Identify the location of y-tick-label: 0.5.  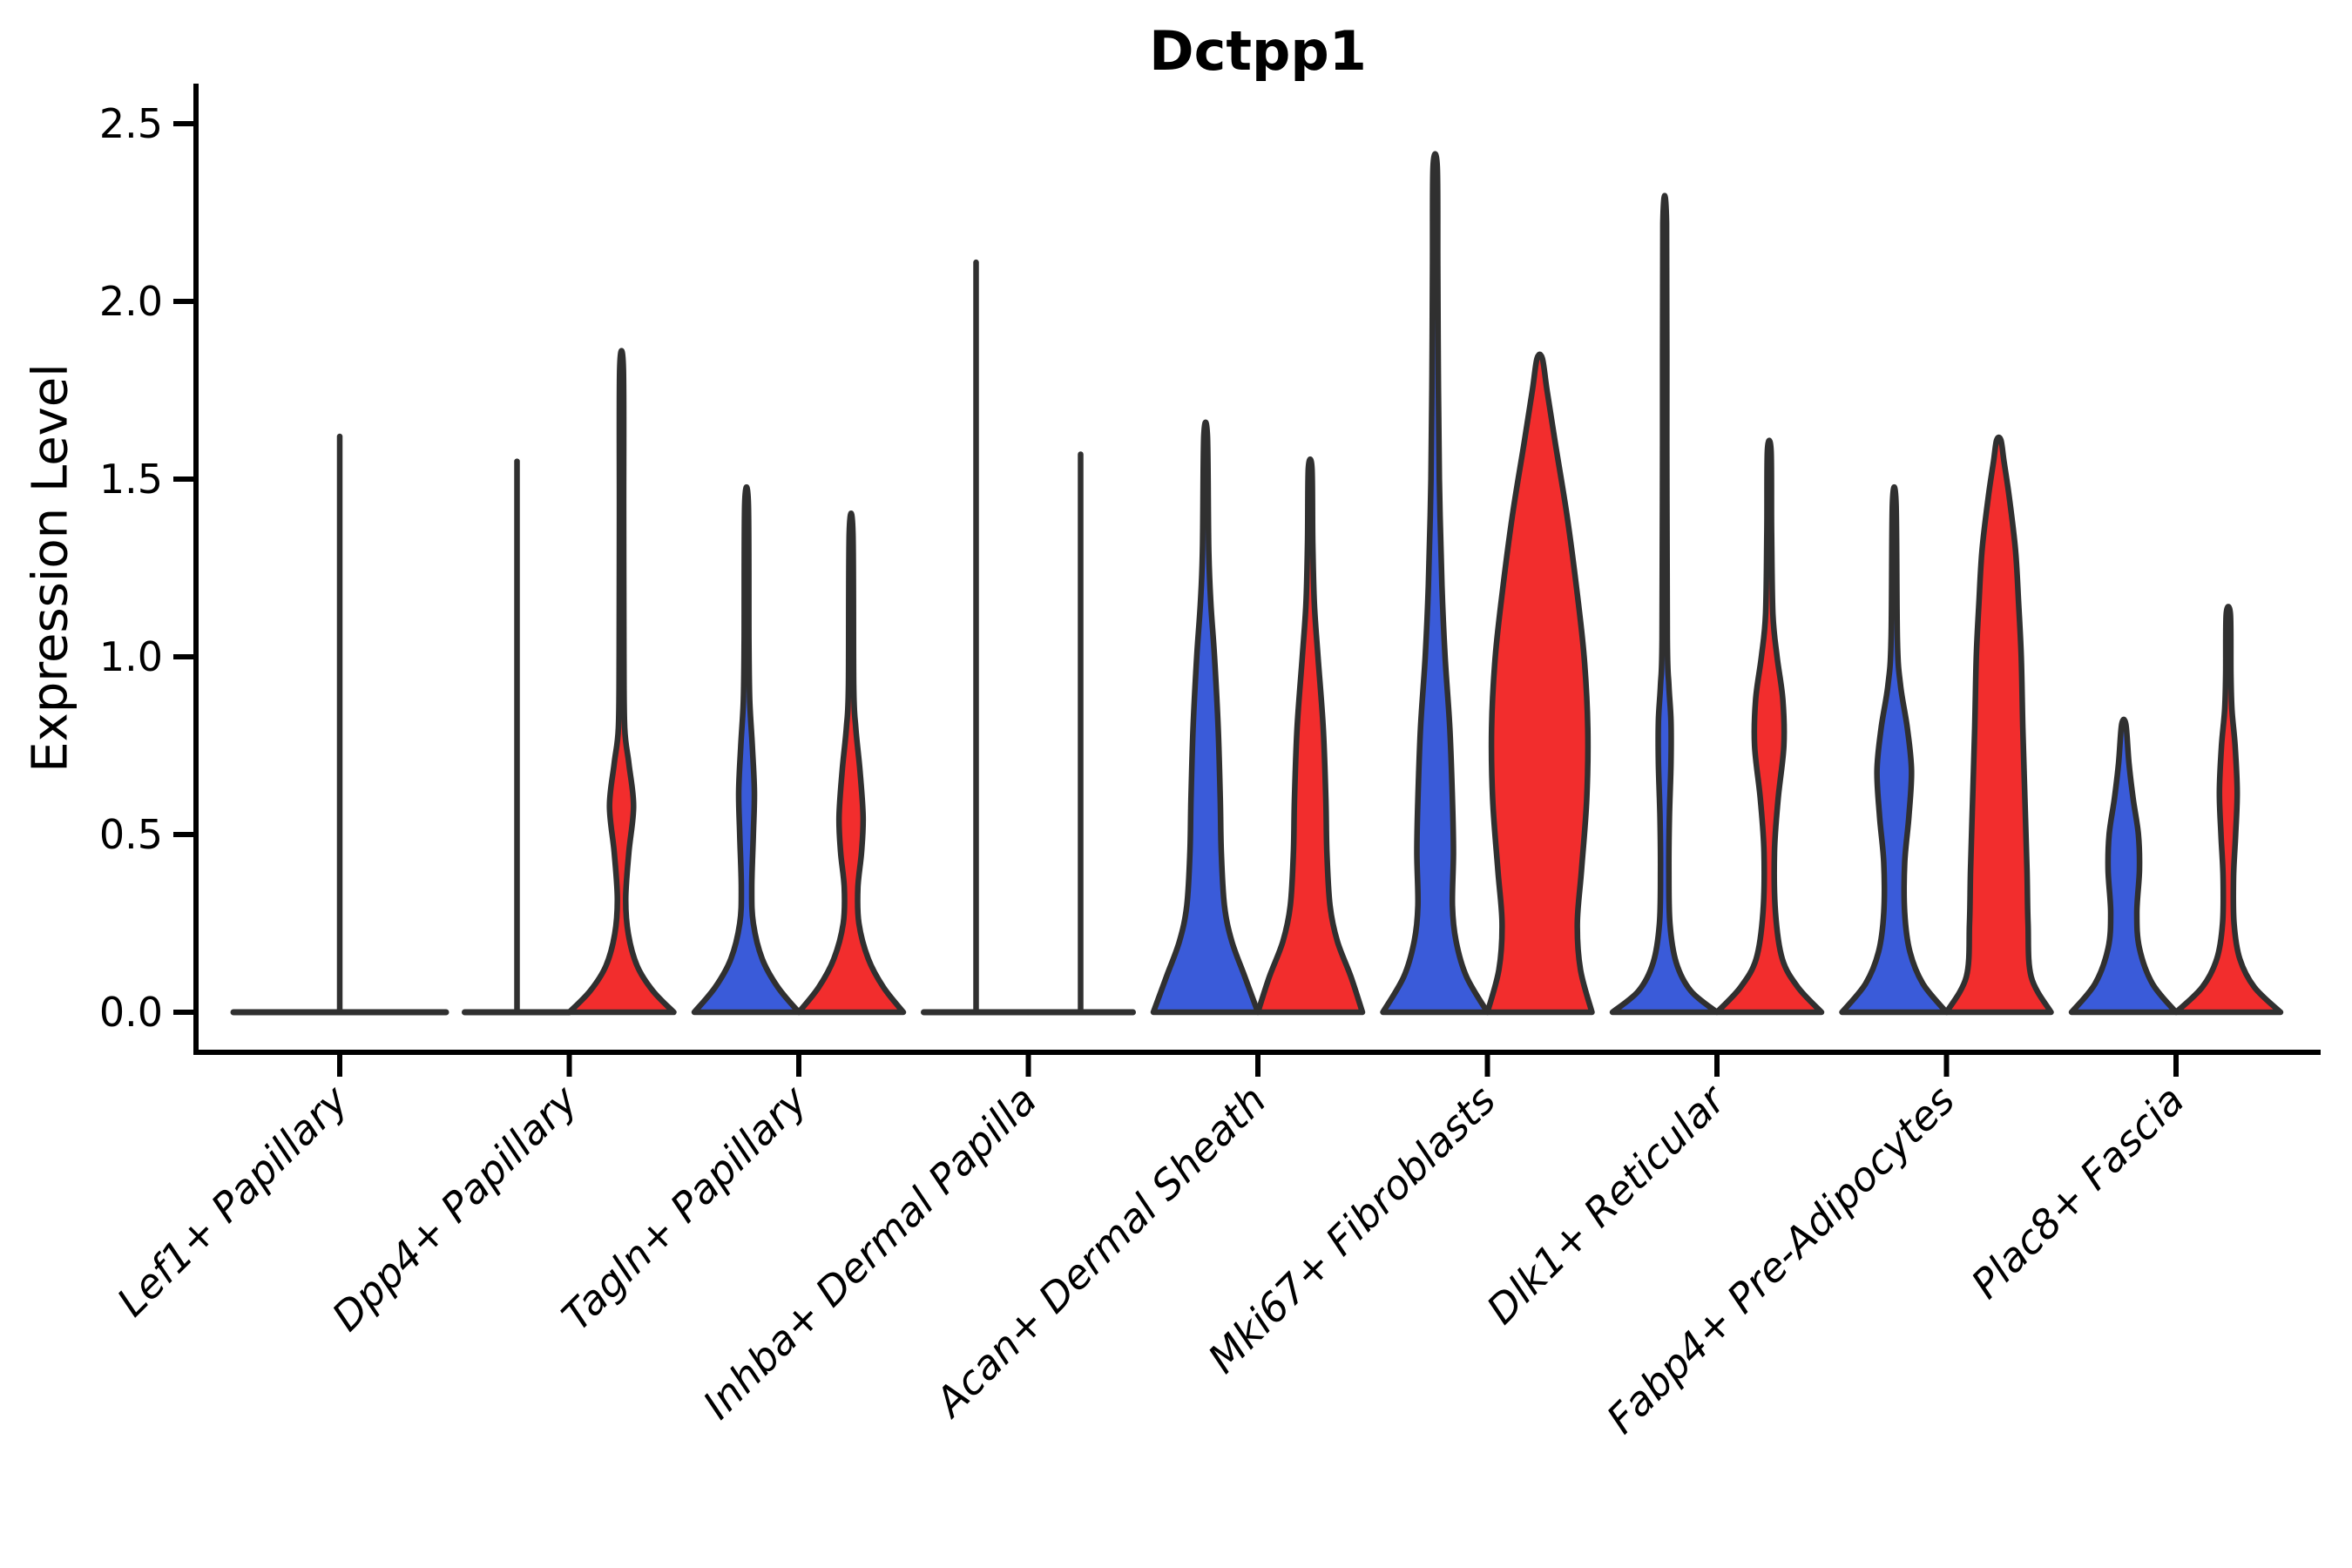
(131, 834).